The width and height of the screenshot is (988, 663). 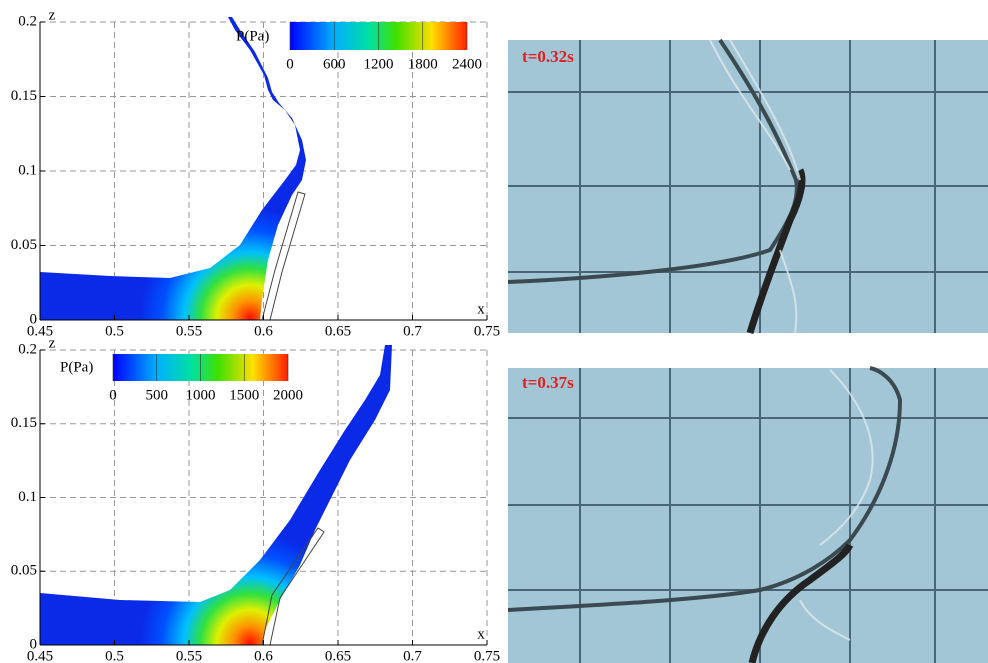 What do you see at coordinates (334, 64) in the screenshot?
I see `colorbar-tick-label: 600` at bounding box center [334, 64].